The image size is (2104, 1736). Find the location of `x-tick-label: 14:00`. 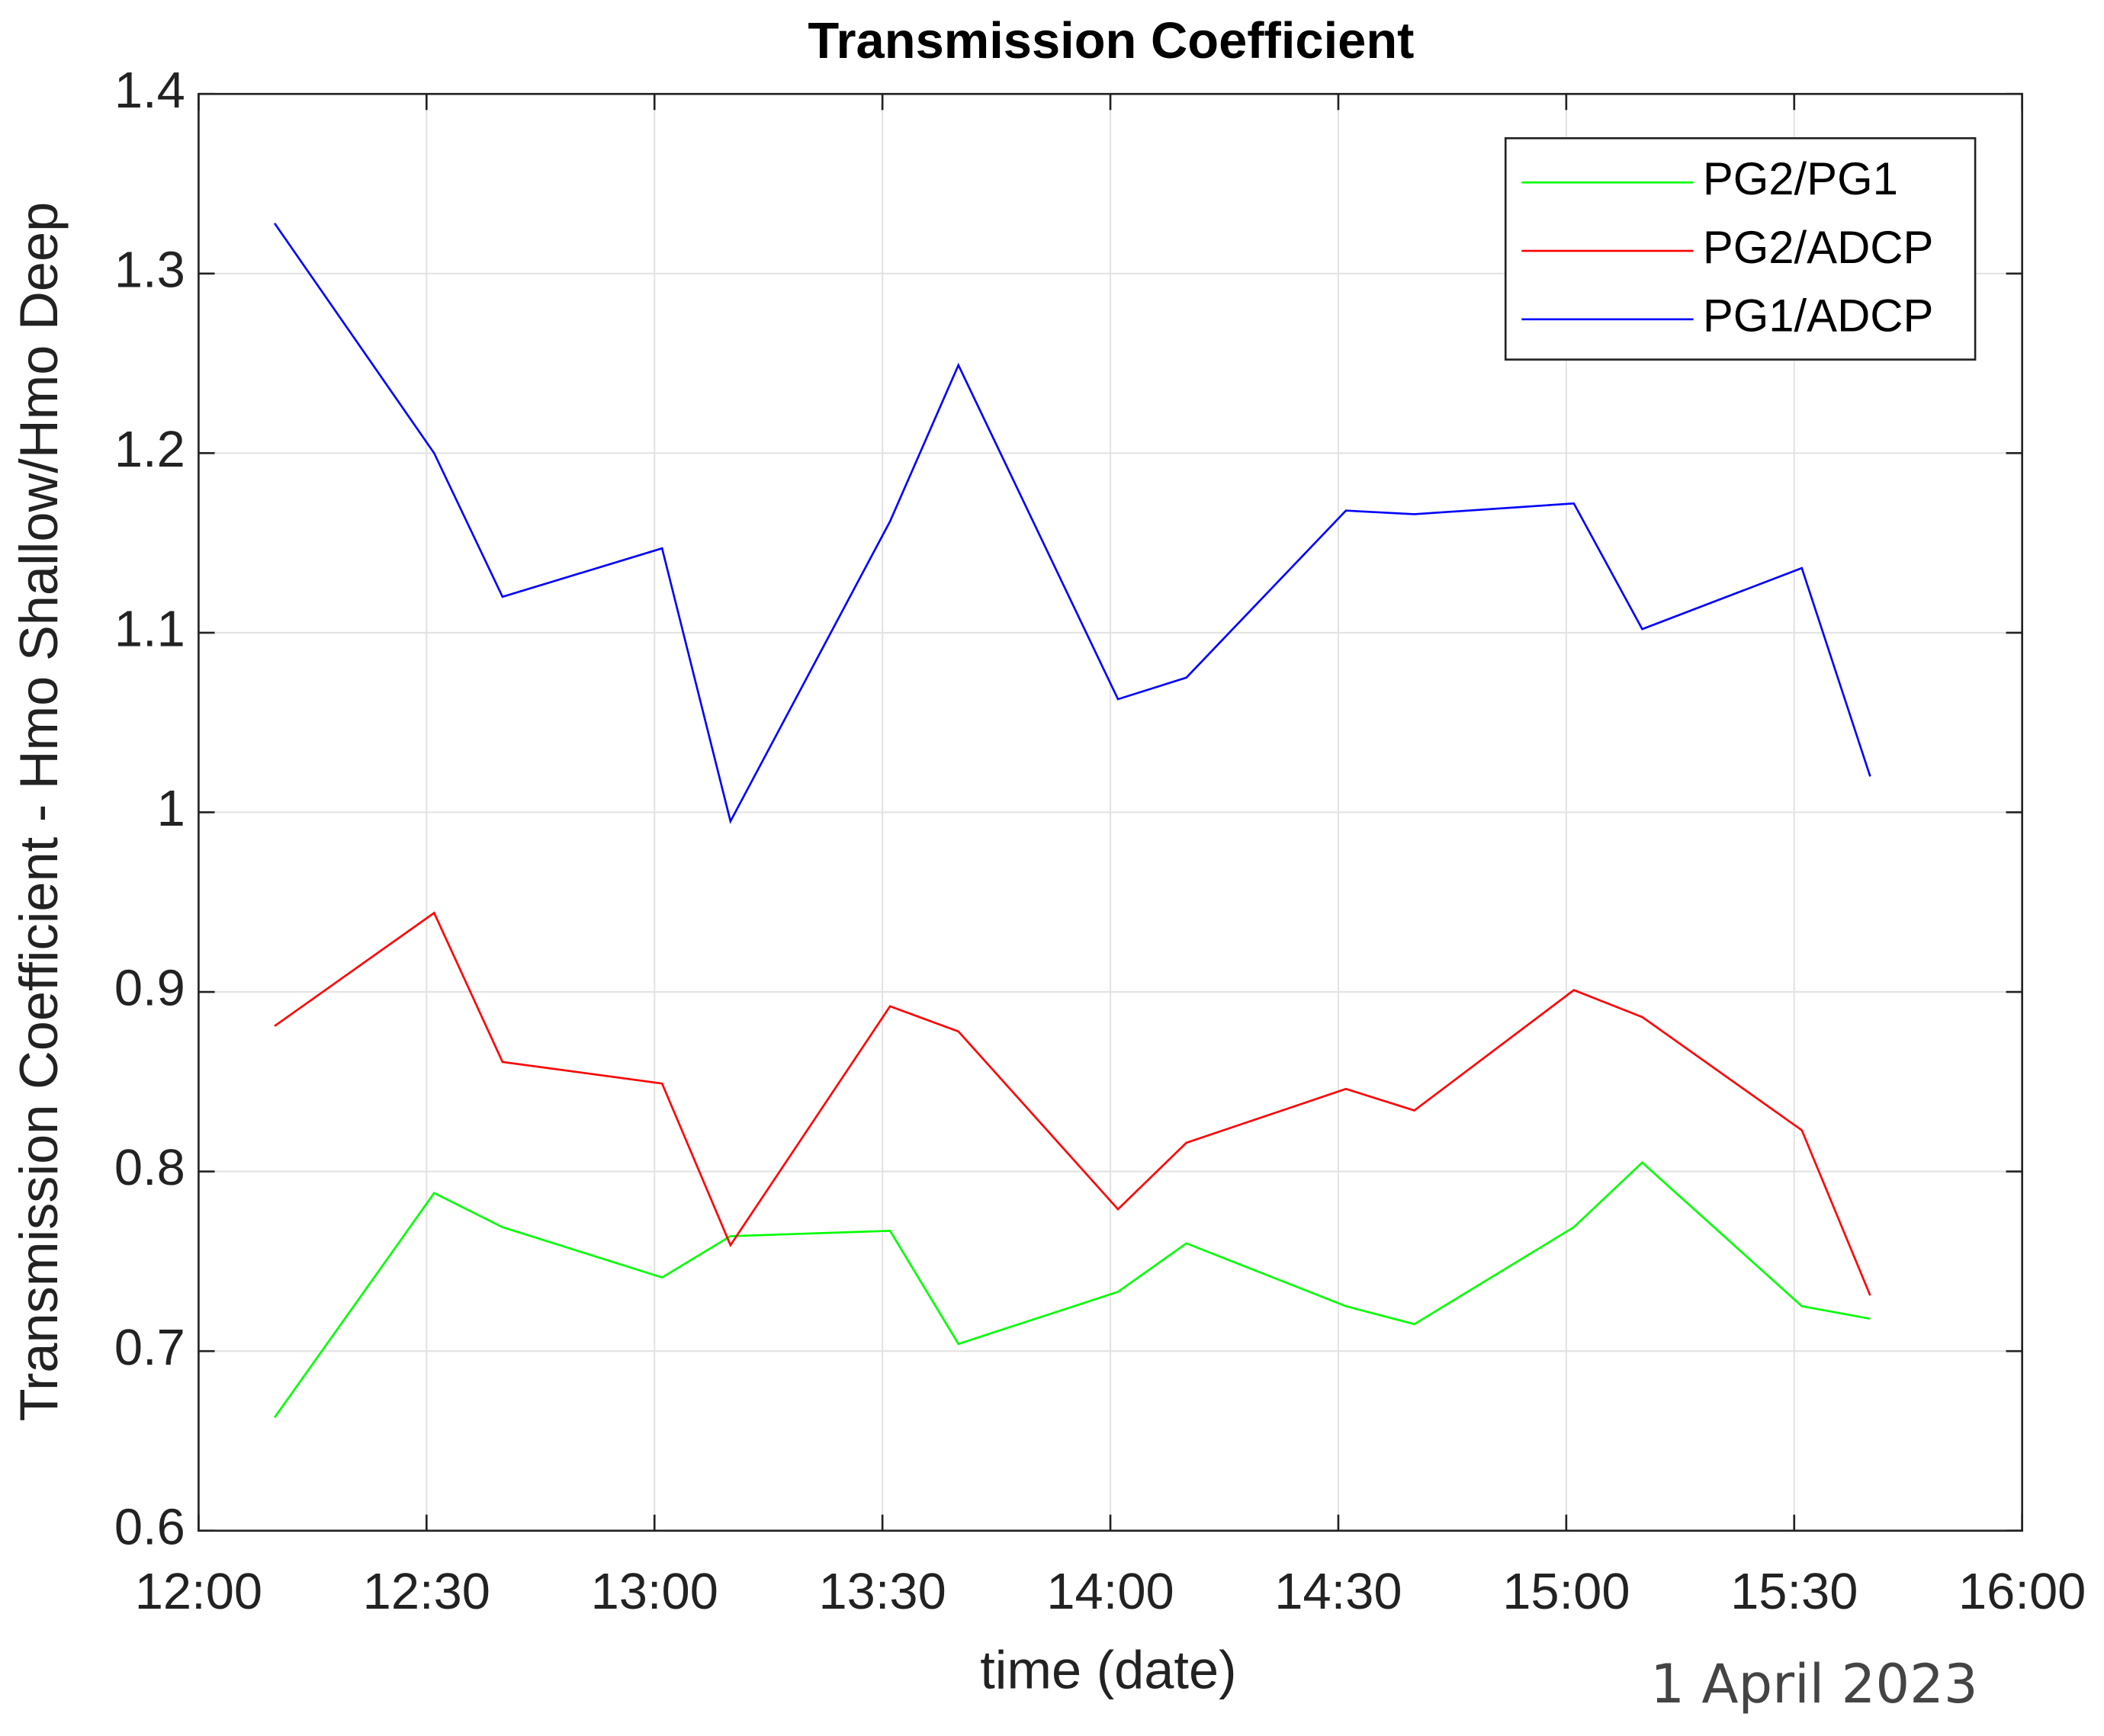

x-tick-label: 14:00 is located at coordinates (1110, 1592).